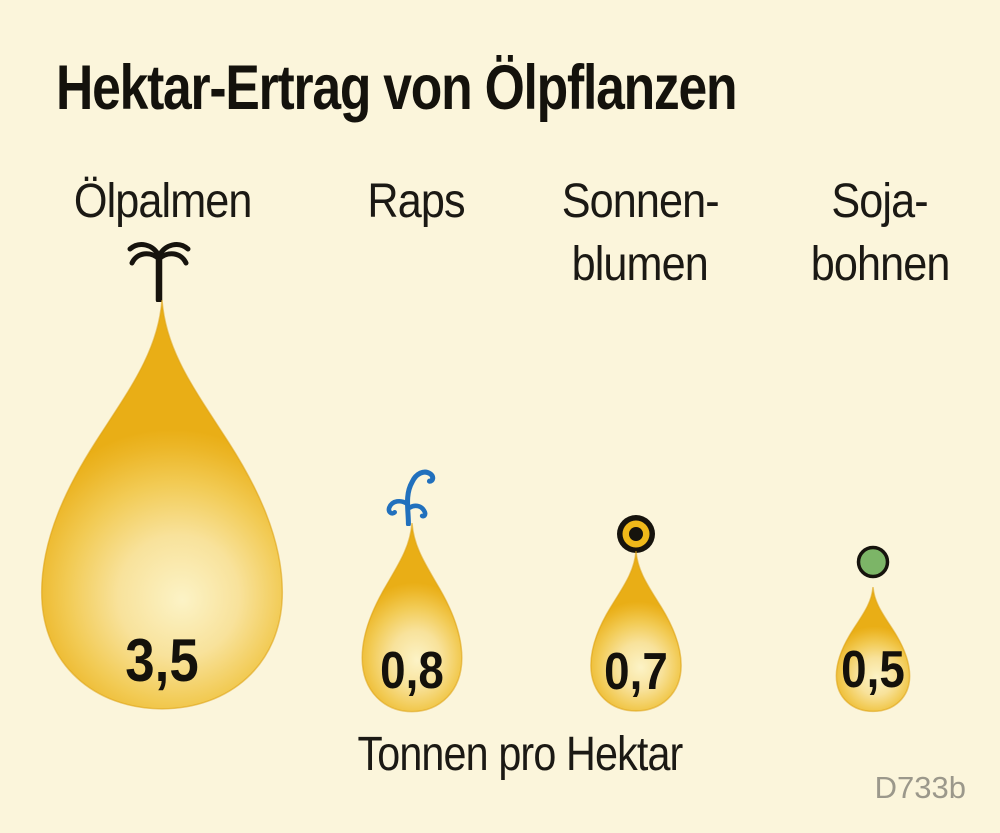  I want to click on oil-drop-sojabohnen, so click(873, 650).